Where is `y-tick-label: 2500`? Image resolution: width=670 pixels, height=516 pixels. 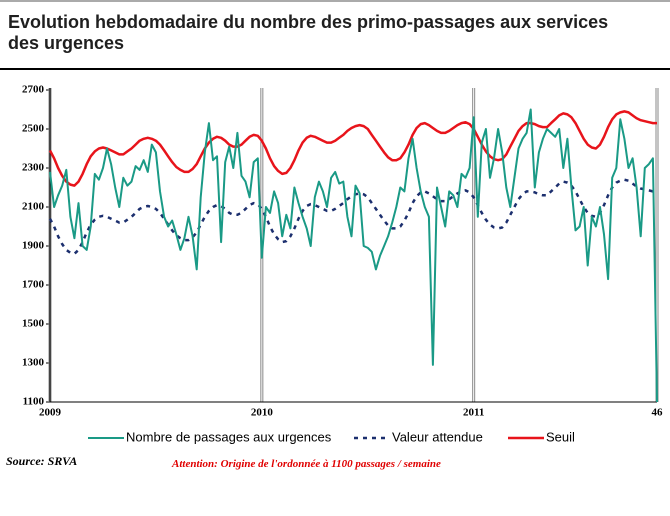
y-tick-label: 2500 is located at coordinates (33, 129).